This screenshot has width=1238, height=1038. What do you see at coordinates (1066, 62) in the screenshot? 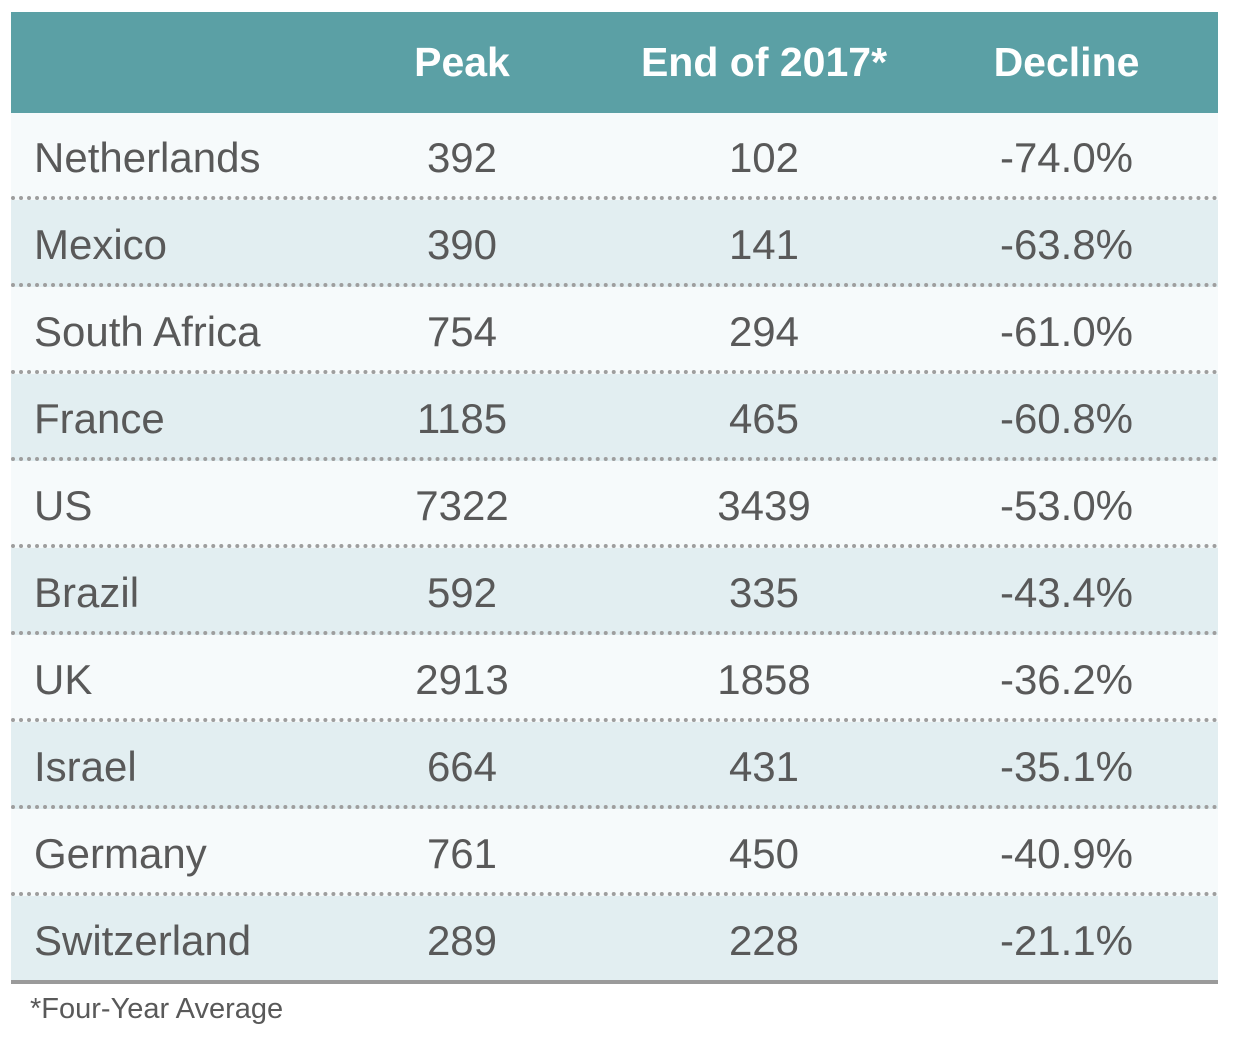
I see `header-decline: Decline` at bounding box center [1066, 62].